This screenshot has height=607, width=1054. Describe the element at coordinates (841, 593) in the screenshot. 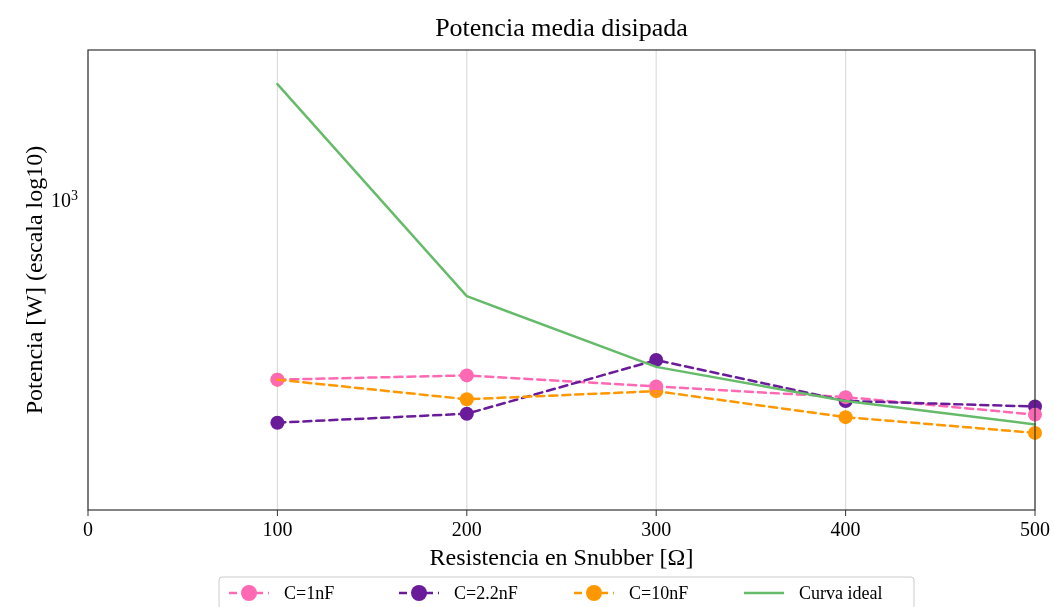

I see `legend-label: Curva ideal` at that location.